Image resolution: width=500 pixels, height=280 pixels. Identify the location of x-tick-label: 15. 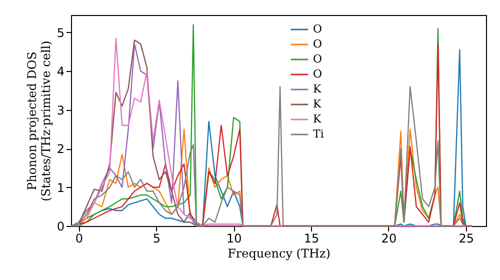
(312, 239).